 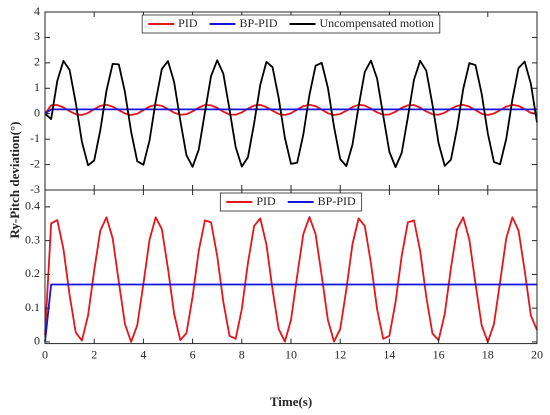 I want to click on y-tick-label: 0.4, so click(x=32, y=206).